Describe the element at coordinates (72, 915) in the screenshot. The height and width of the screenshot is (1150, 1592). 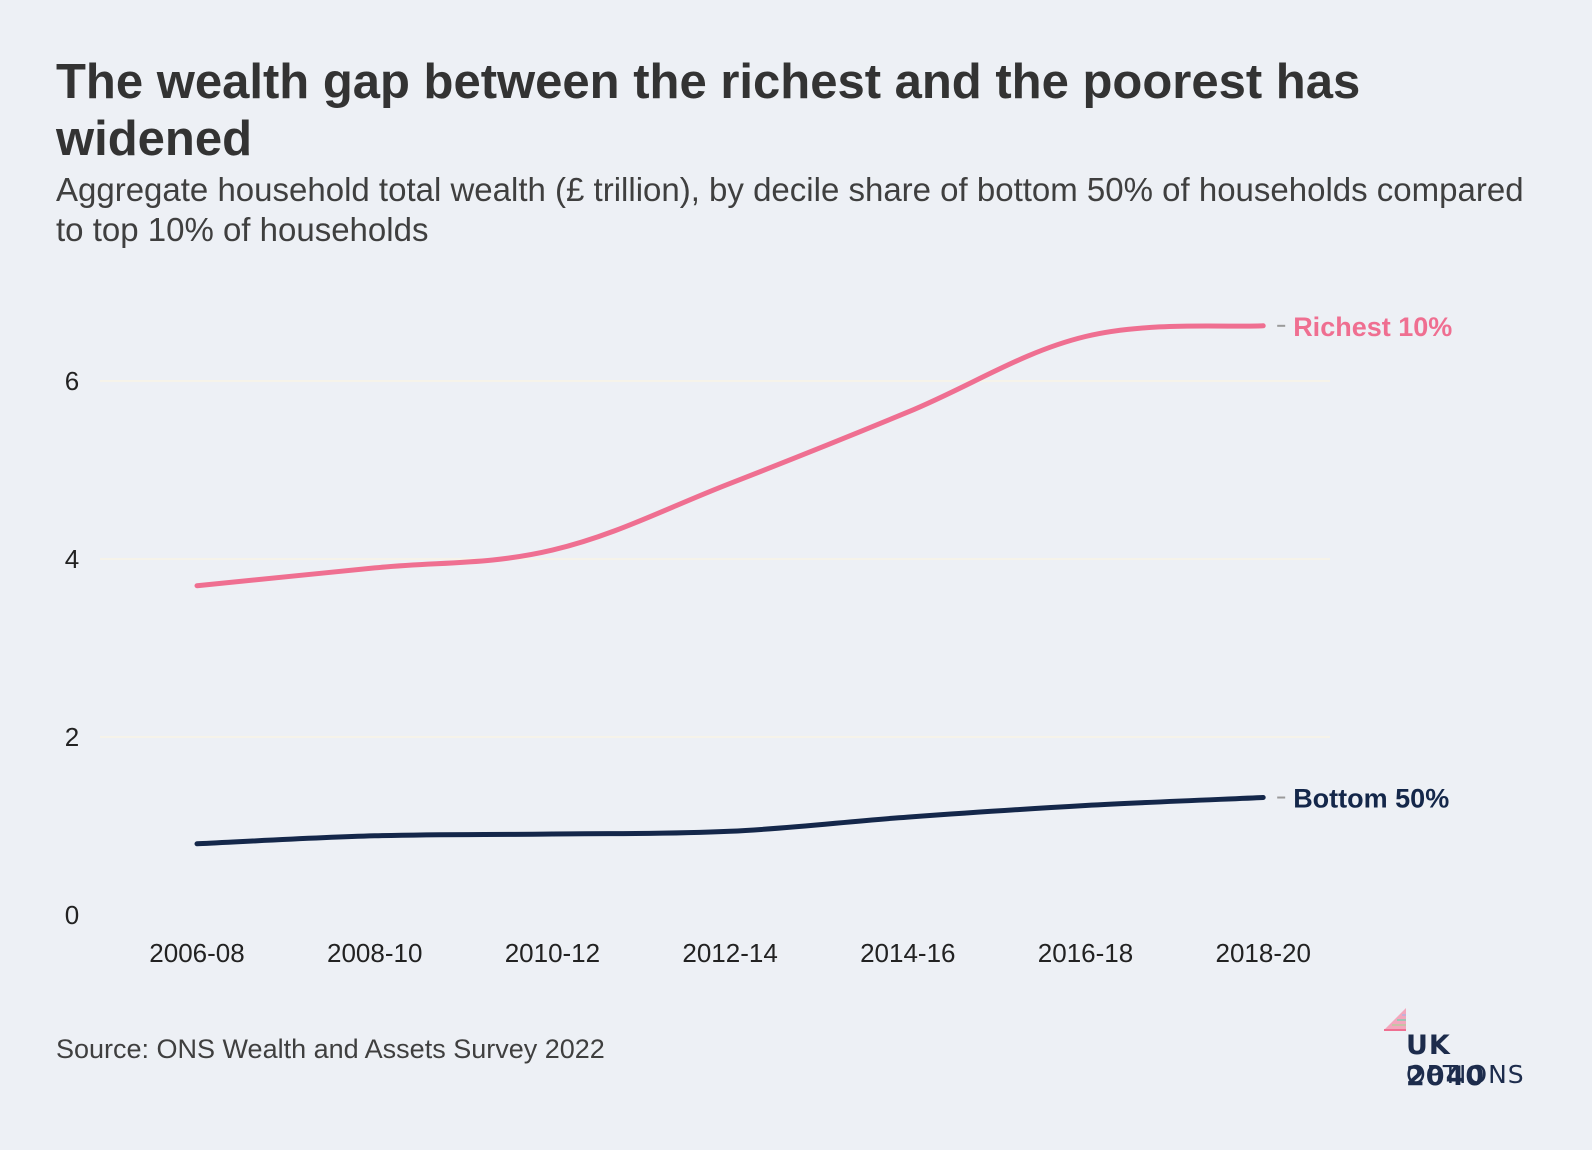
I see `y-tick-label: 0` at that location.